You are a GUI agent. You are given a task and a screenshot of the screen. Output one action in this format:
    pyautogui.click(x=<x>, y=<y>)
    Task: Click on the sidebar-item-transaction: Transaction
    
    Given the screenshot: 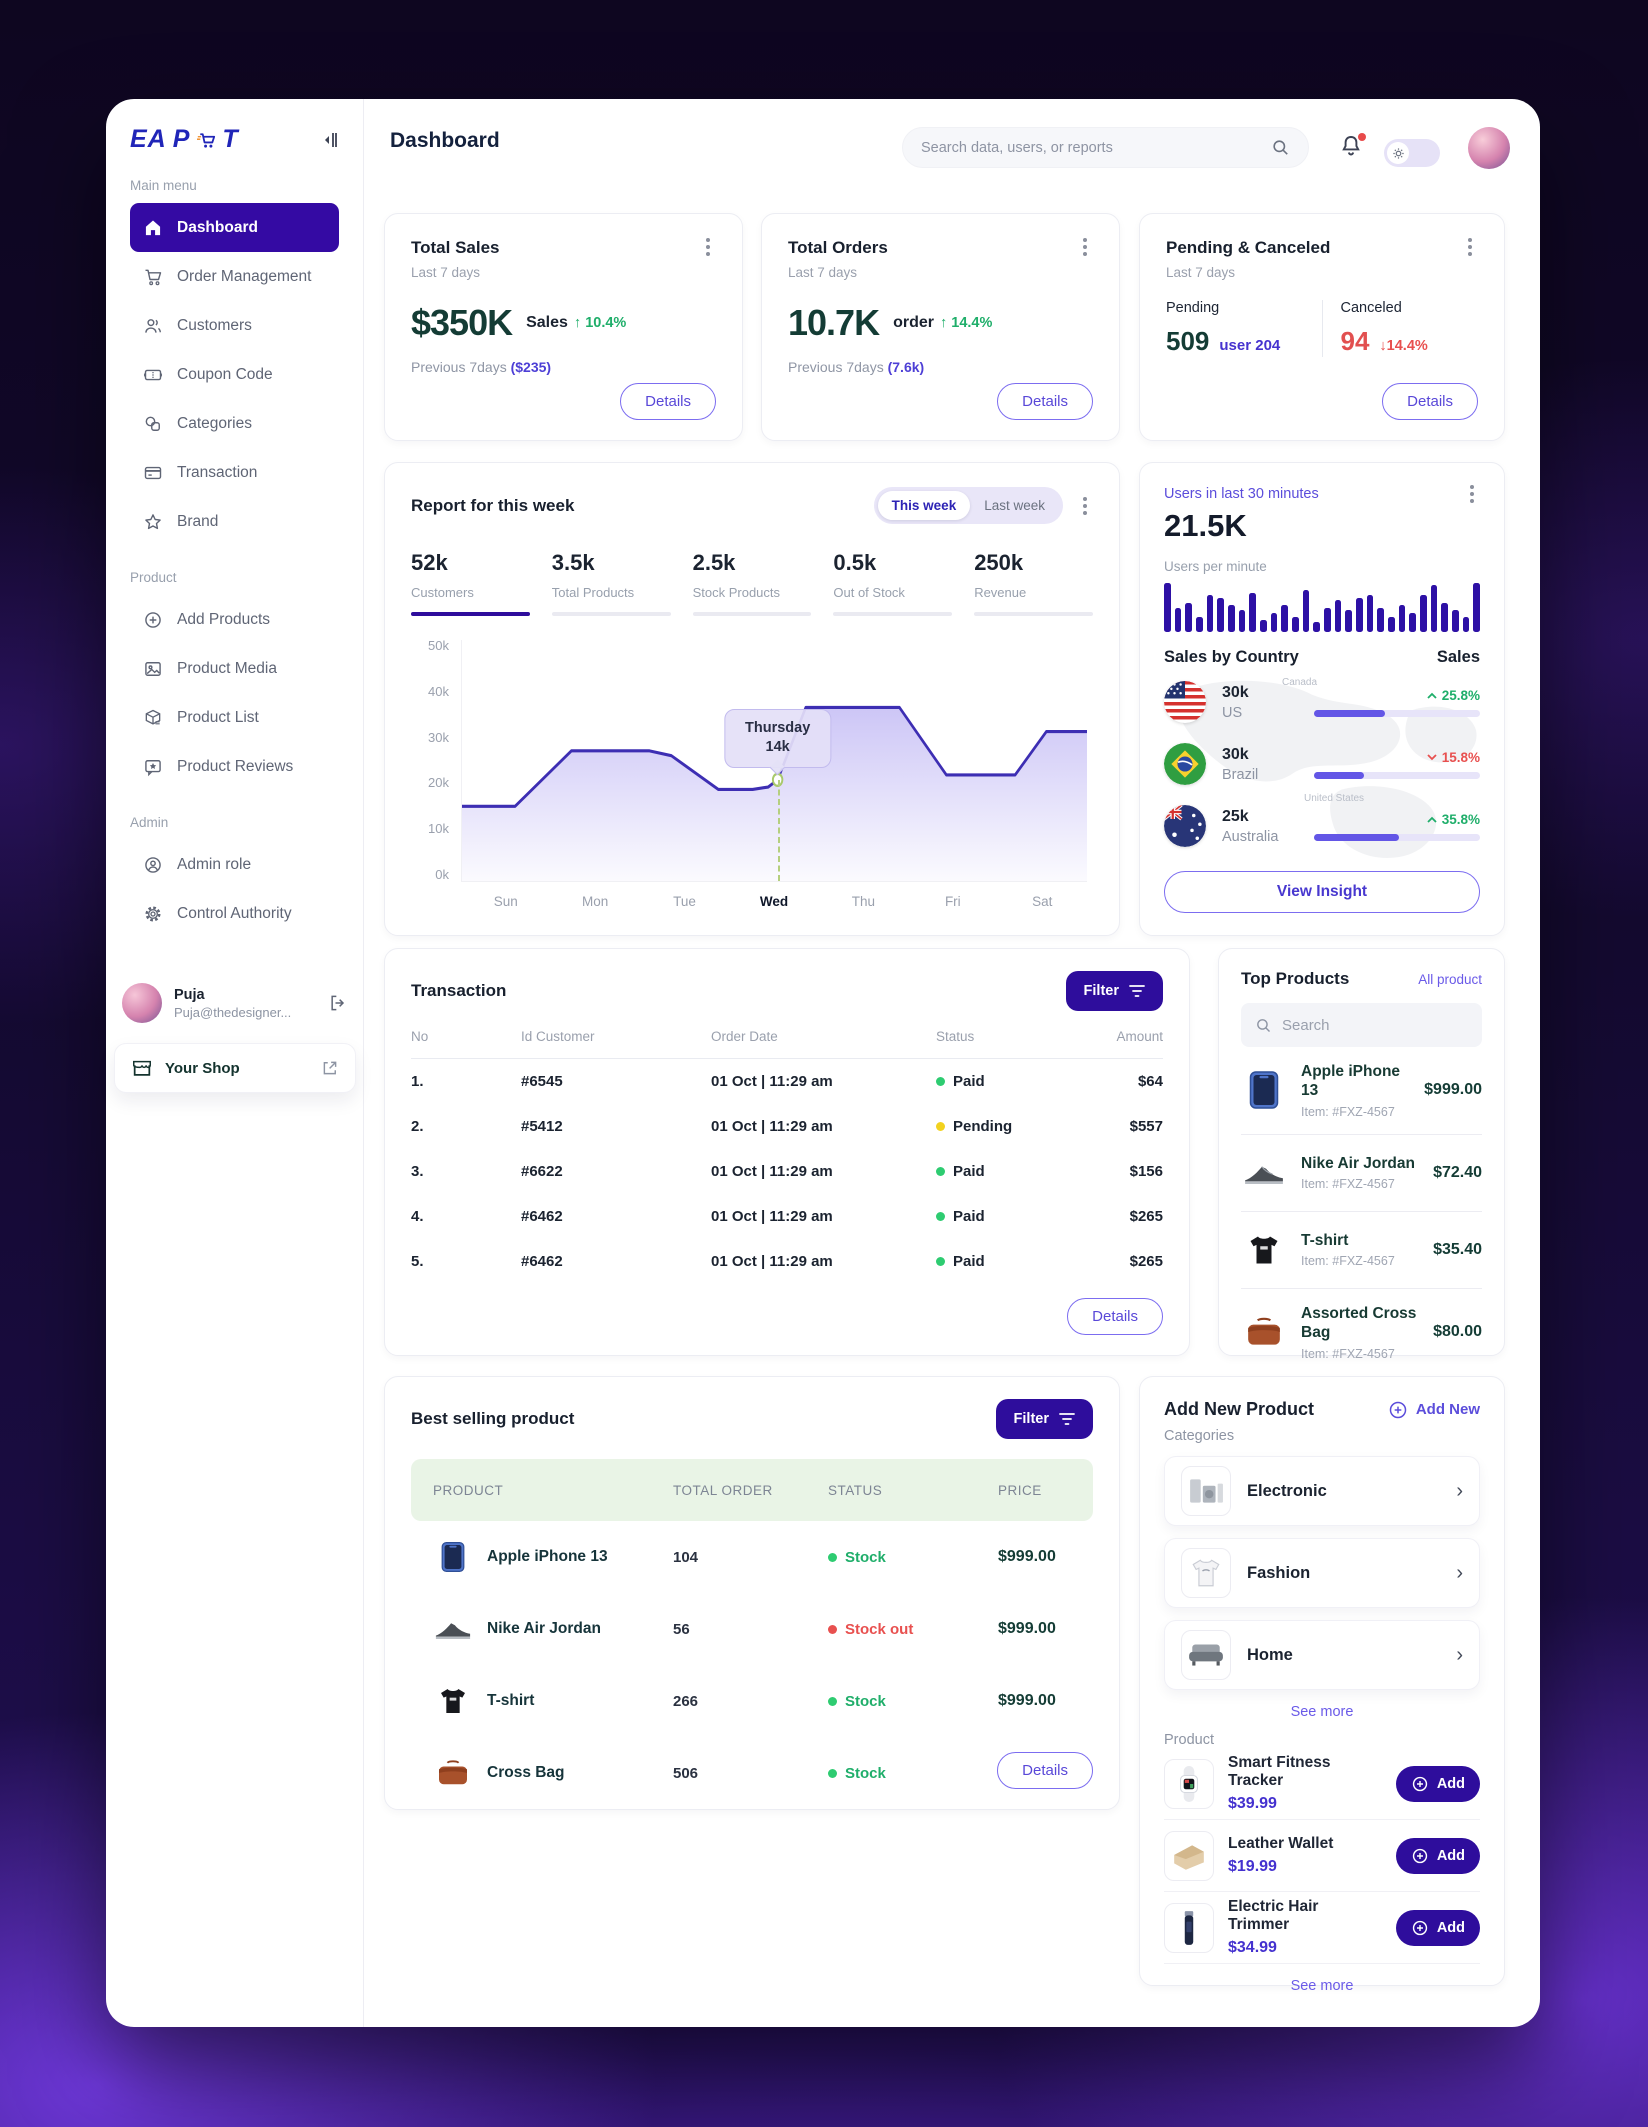 What is the action you would take?
    pyautogui.click(x=234, y=472)
    